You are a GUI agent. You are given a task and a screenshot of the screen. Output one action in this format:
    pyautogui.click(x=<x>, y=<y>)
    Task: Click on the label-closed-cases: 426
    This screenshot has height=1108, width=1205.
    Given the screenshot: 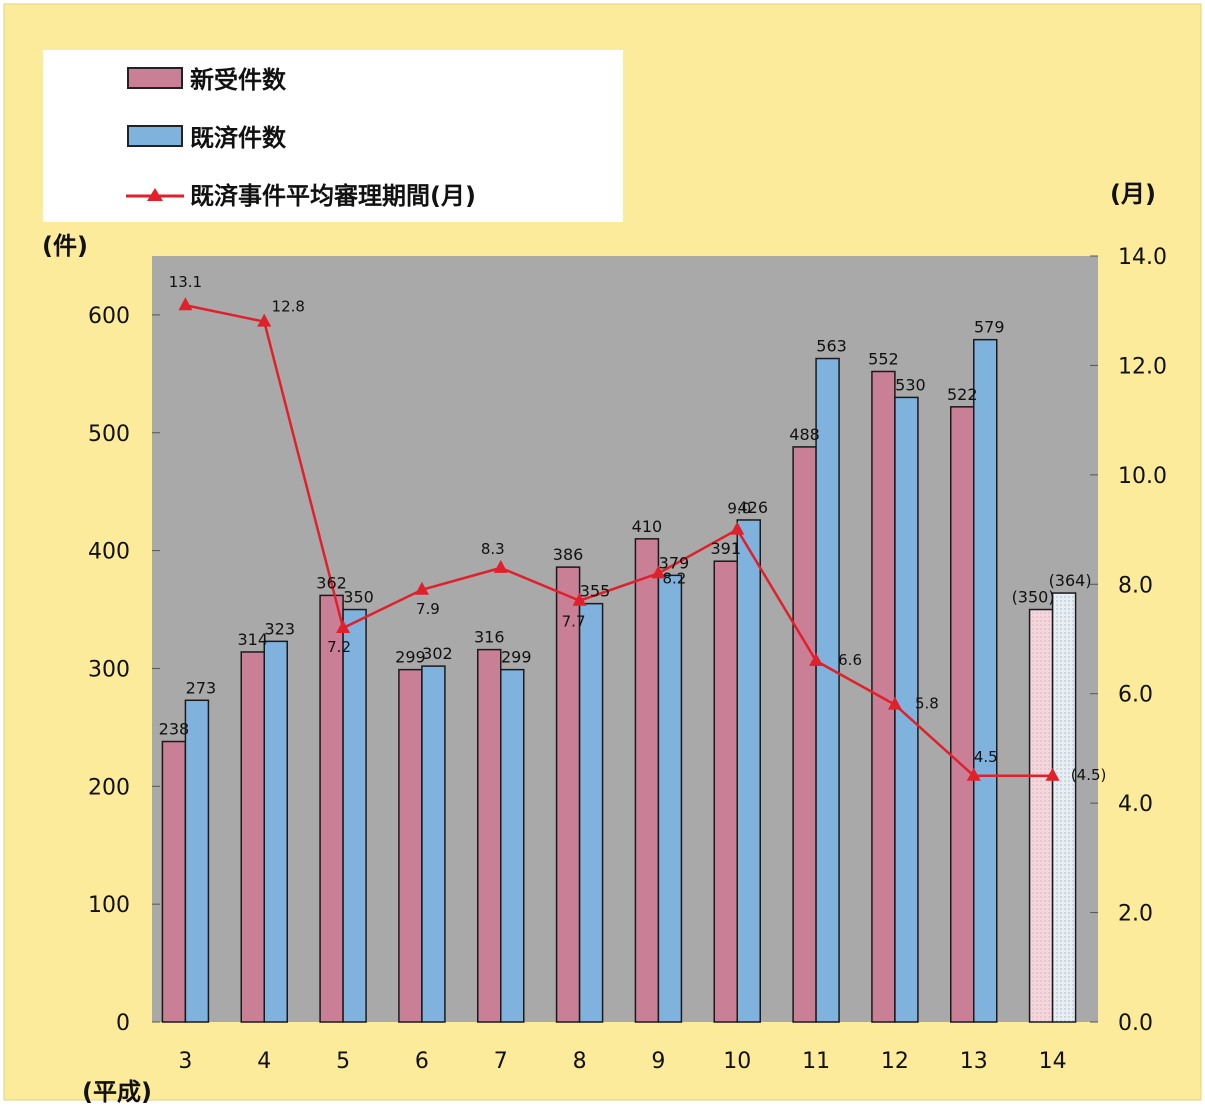 What is the action you would take?
    pyautogui.click(x=752, y=507)
    